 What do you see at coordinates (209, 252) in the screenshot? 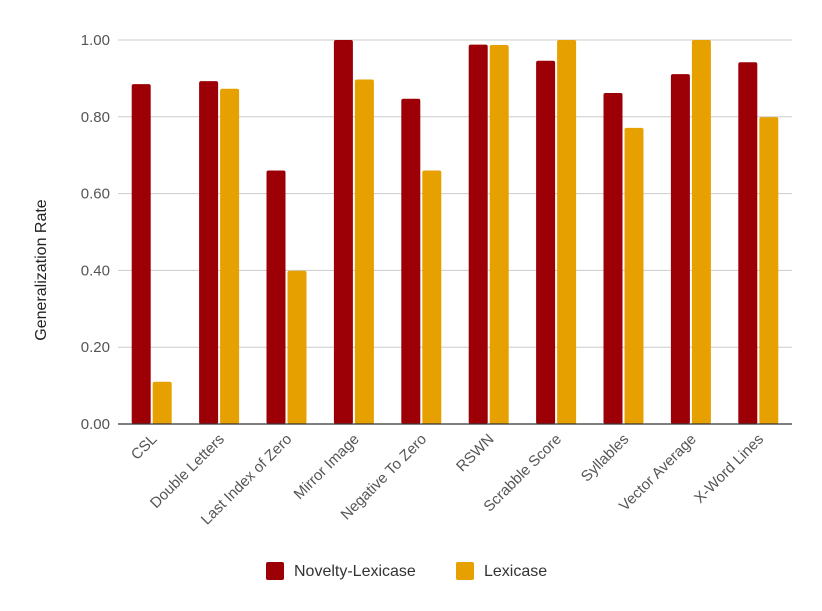
I see `bar-novelty-lexicase-double-letters` at bounding box center [209, 252].